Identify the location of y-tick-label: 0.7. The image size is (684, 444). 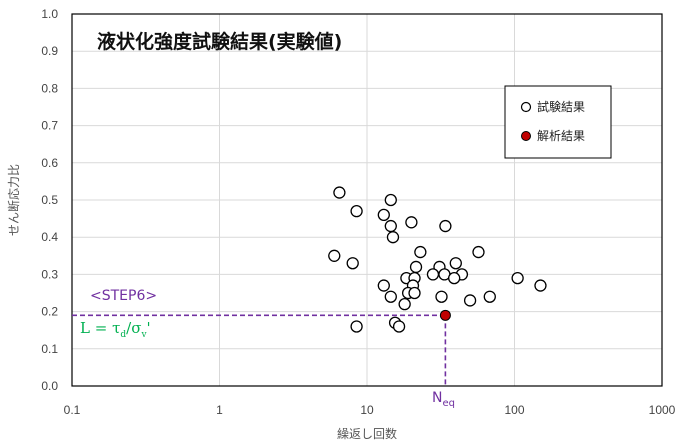
(49, 126).